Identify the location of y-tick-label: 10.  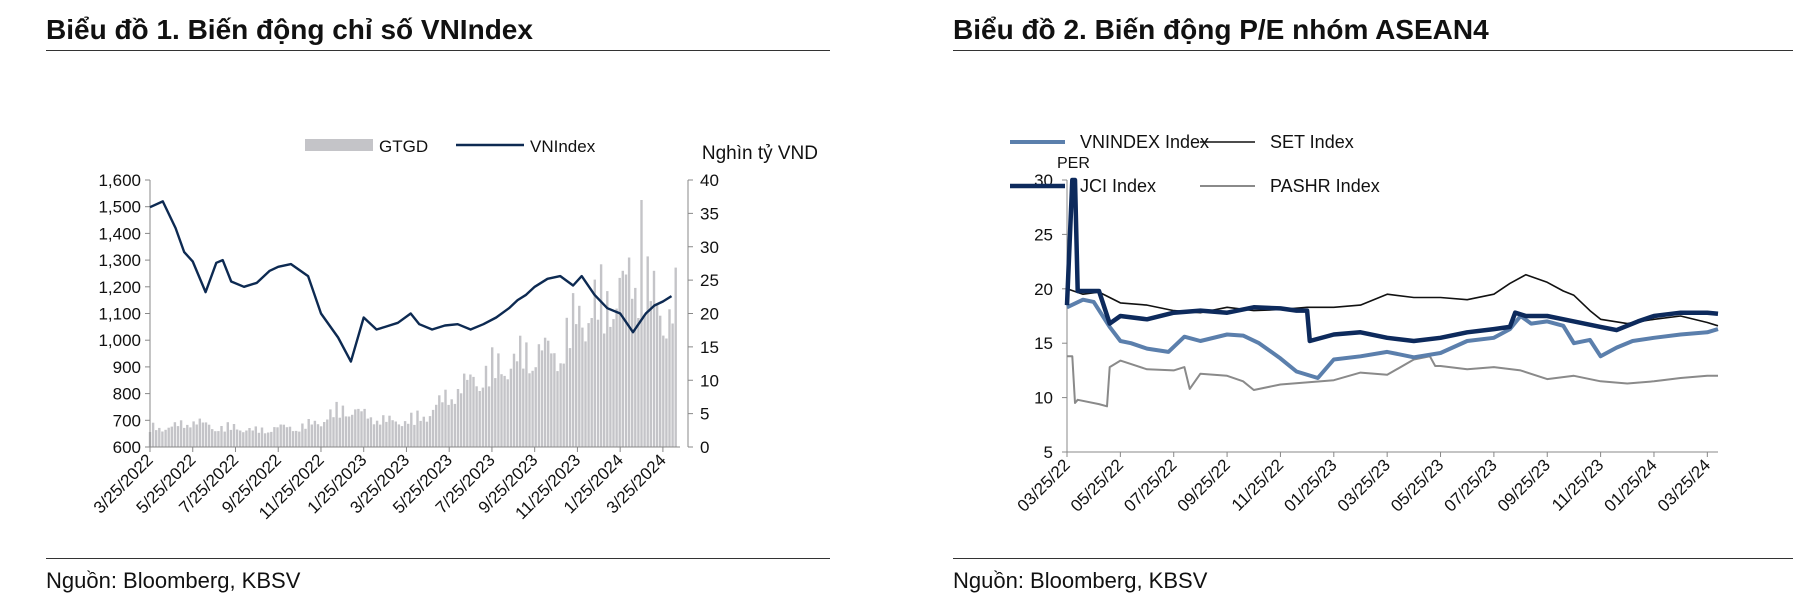
(1043, 398).